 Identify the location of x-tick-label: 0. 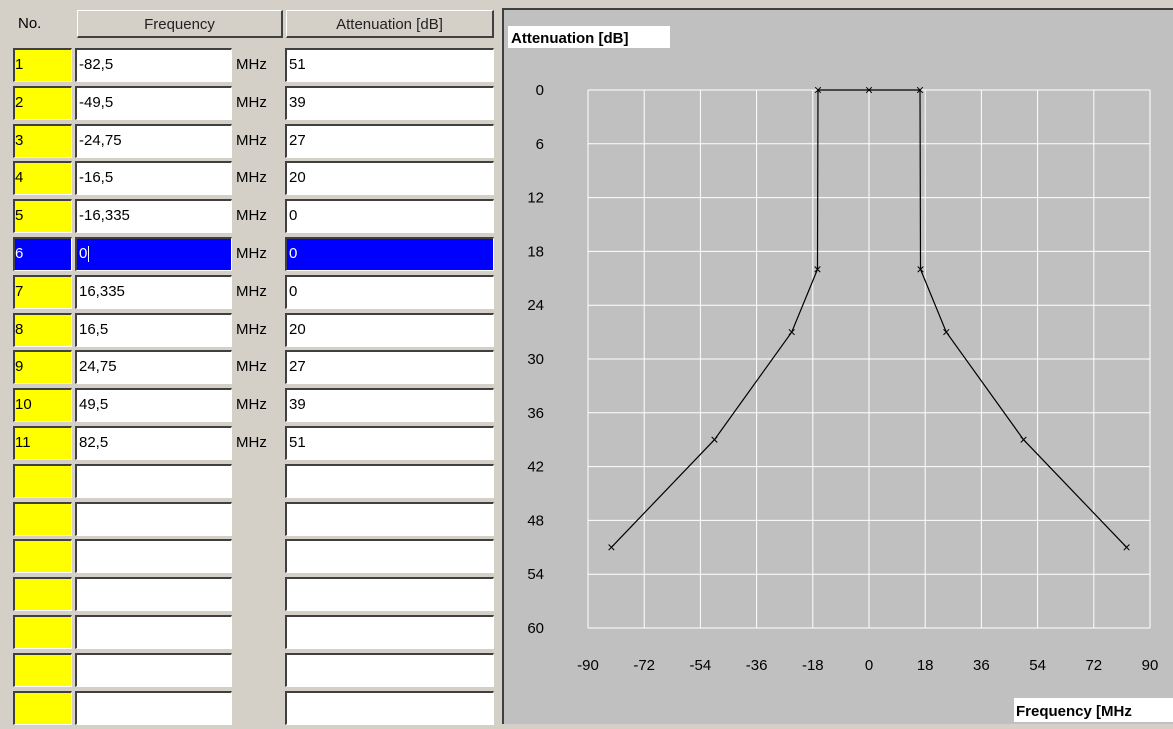
(869, 665).